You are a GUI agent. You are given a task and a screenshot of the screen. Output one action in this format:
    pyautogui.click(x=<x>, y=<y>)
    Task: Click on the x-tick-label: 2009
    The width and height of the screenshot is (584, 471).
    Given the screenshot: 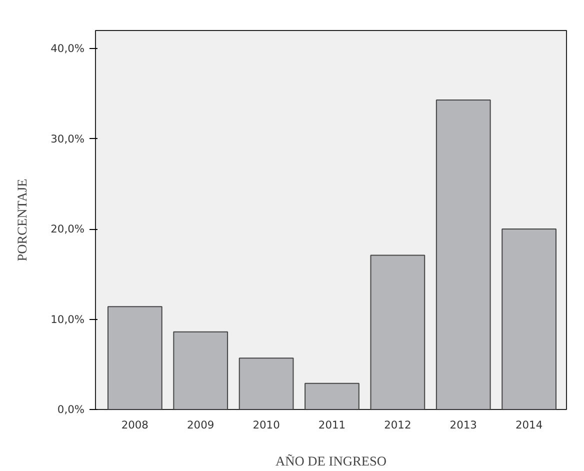 What is the action you would take?
    pyautogui.click(x=200, y=425)
    